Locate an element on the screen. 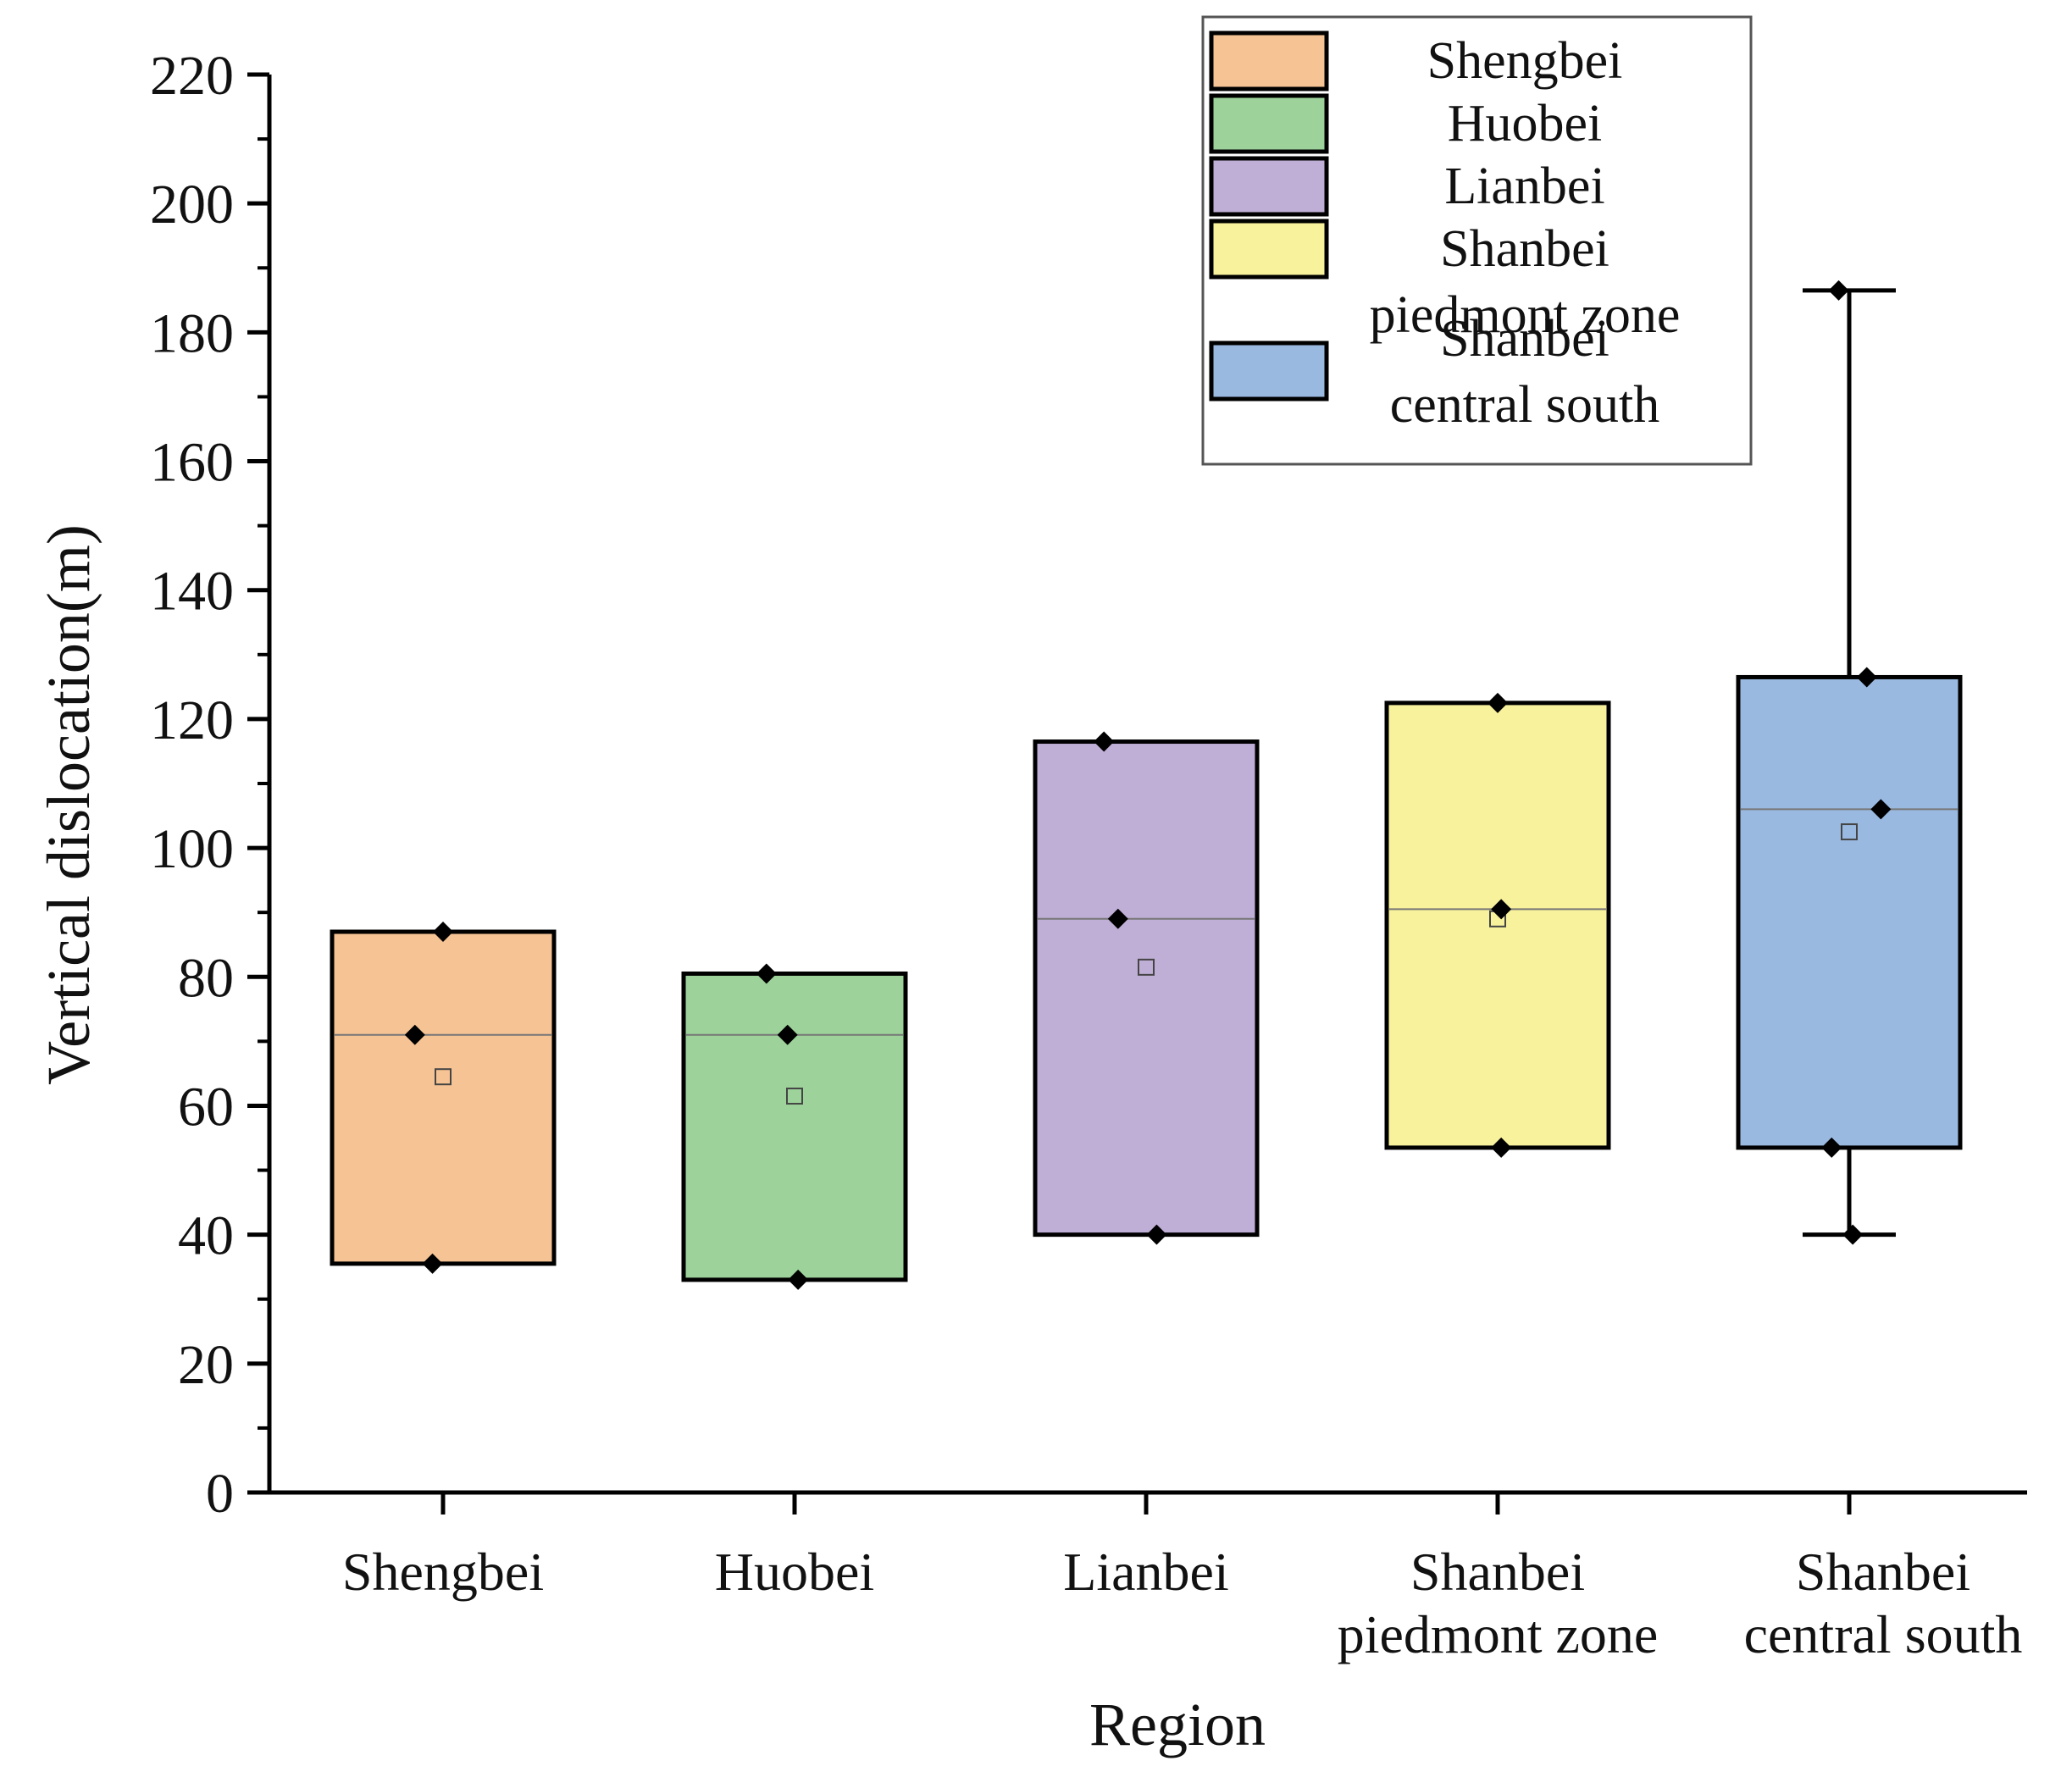 This screenshot has width=2072, height=1772. box-lianbei is located at coordinates (1146, 988).